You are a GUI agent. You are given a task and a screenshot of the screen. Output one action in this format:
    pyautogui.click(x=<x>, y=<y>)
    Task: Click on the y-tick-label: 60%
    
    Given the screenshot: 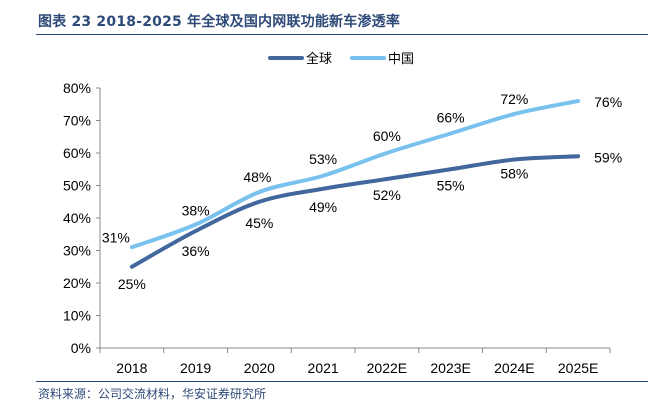 What is the action you would take?
    pyautogui.click(x=77, y=153)
    